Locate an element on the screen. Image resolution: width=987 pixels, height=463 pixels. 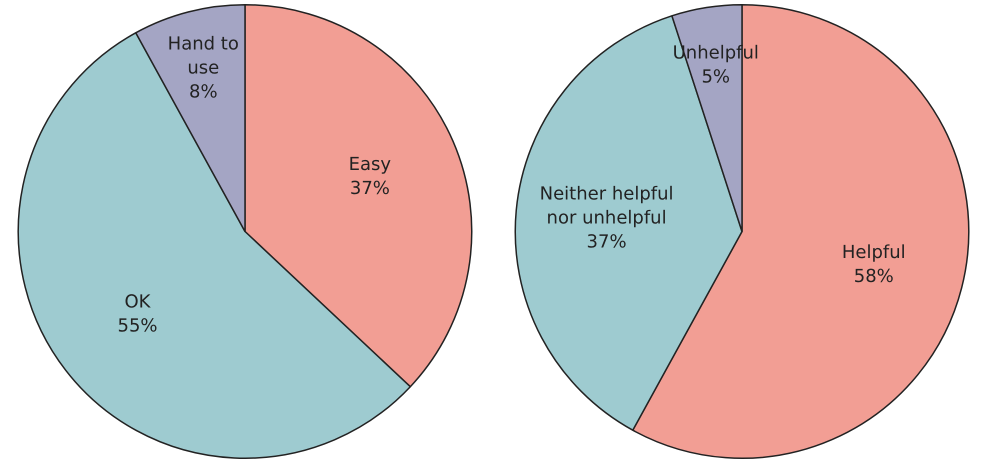
slice-label: Neither helpful nor unhelpful is located at coordinates (607, 205).